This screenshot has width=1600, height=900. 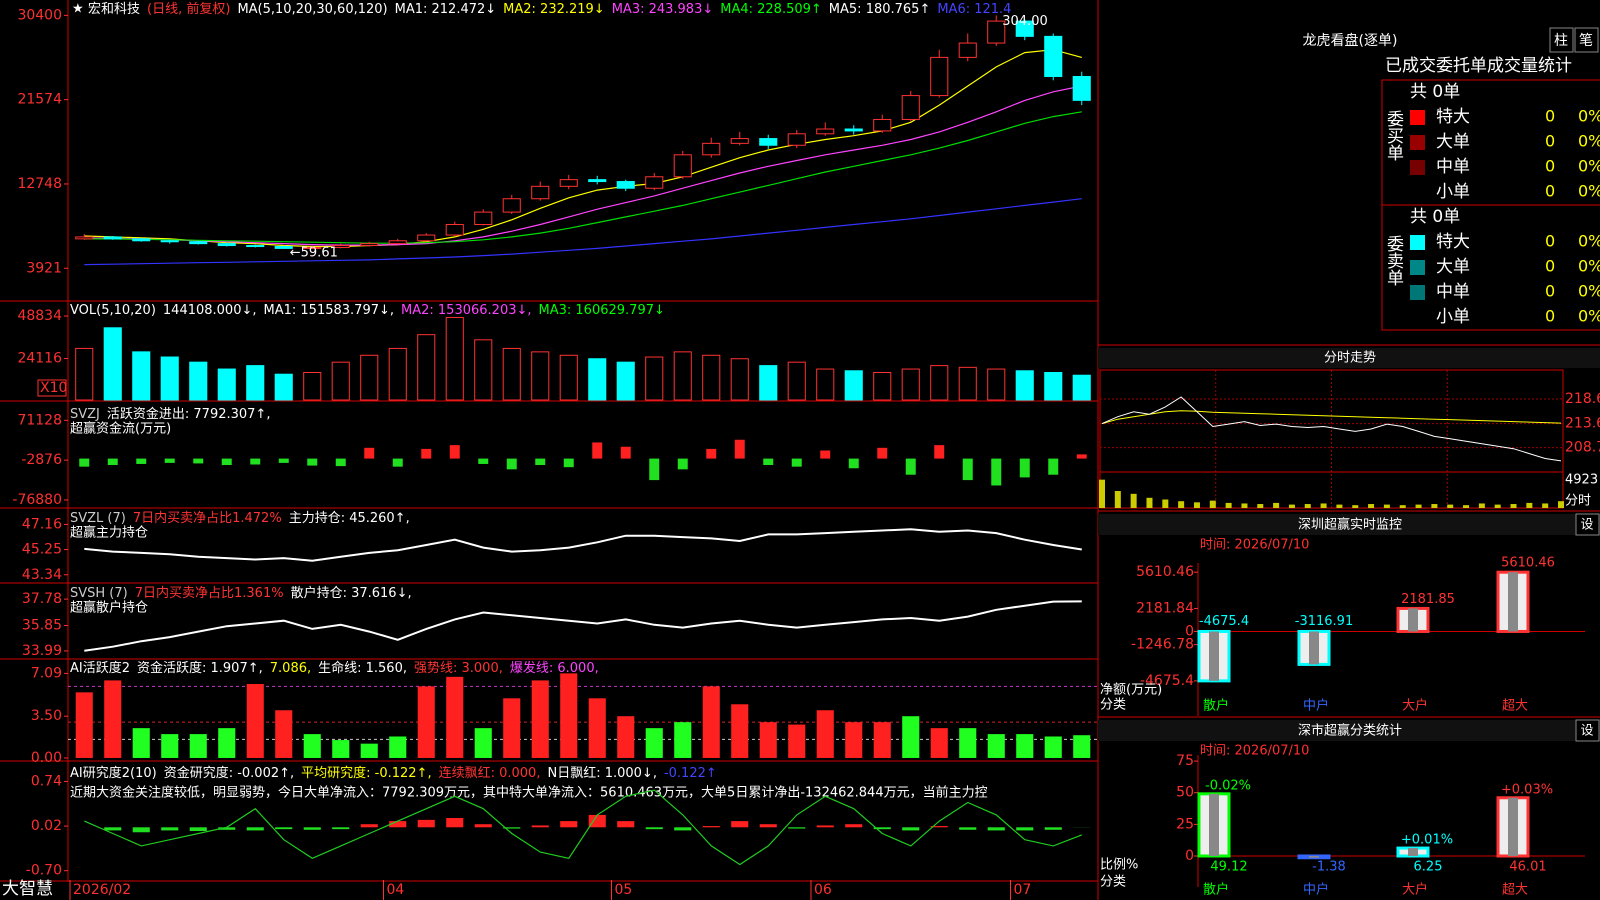 I want to click on header-item: AI活跃度2, so click(x=100, y=668).